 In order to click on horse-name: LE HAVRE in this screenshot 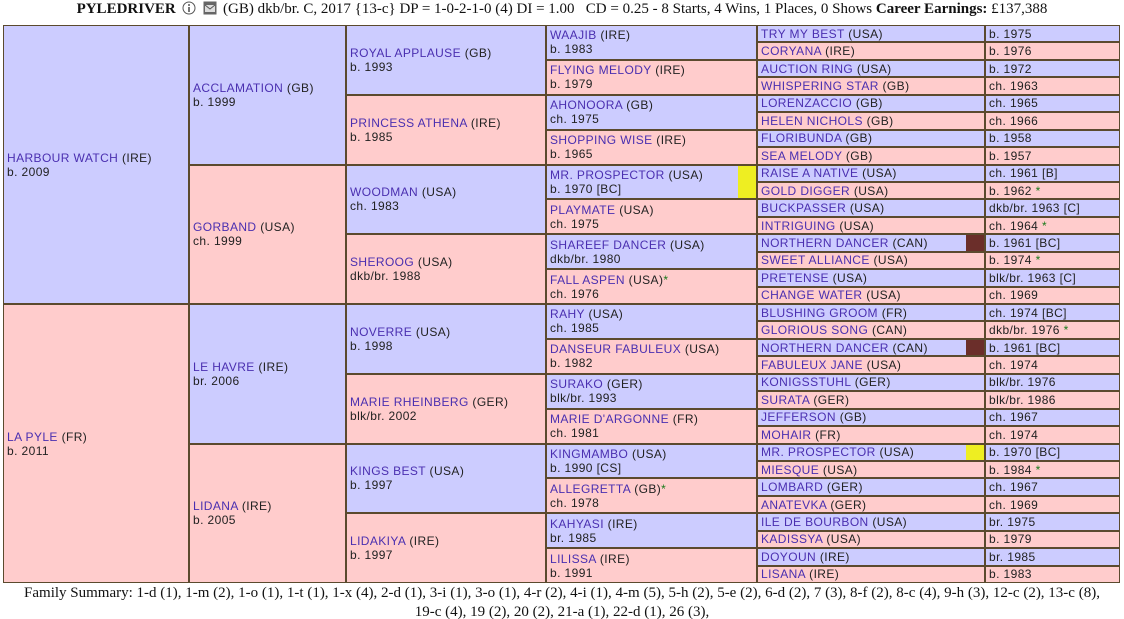, I will do `click(224, 366)`.